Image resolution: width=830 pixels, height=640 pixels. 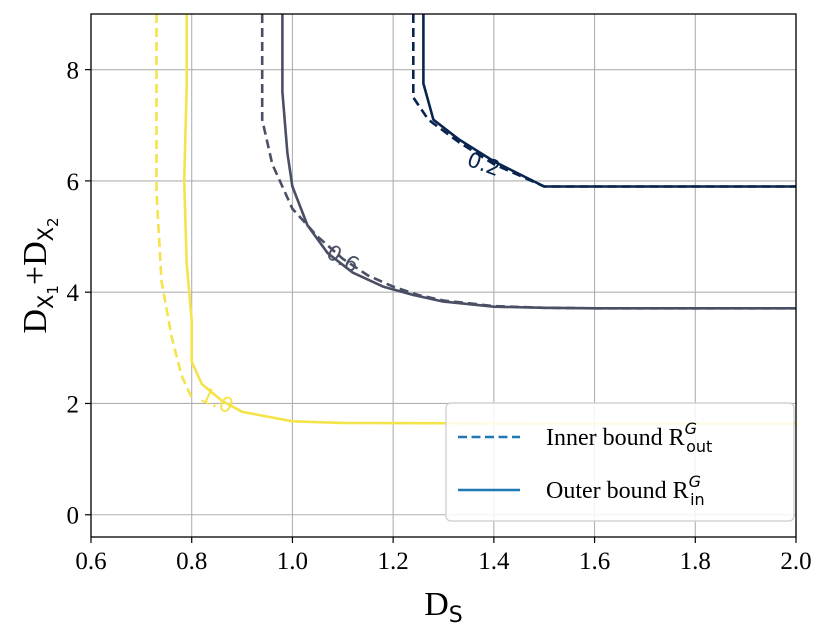 I want to click on x-tick-label: 1.0, so click(x=292, y=561).